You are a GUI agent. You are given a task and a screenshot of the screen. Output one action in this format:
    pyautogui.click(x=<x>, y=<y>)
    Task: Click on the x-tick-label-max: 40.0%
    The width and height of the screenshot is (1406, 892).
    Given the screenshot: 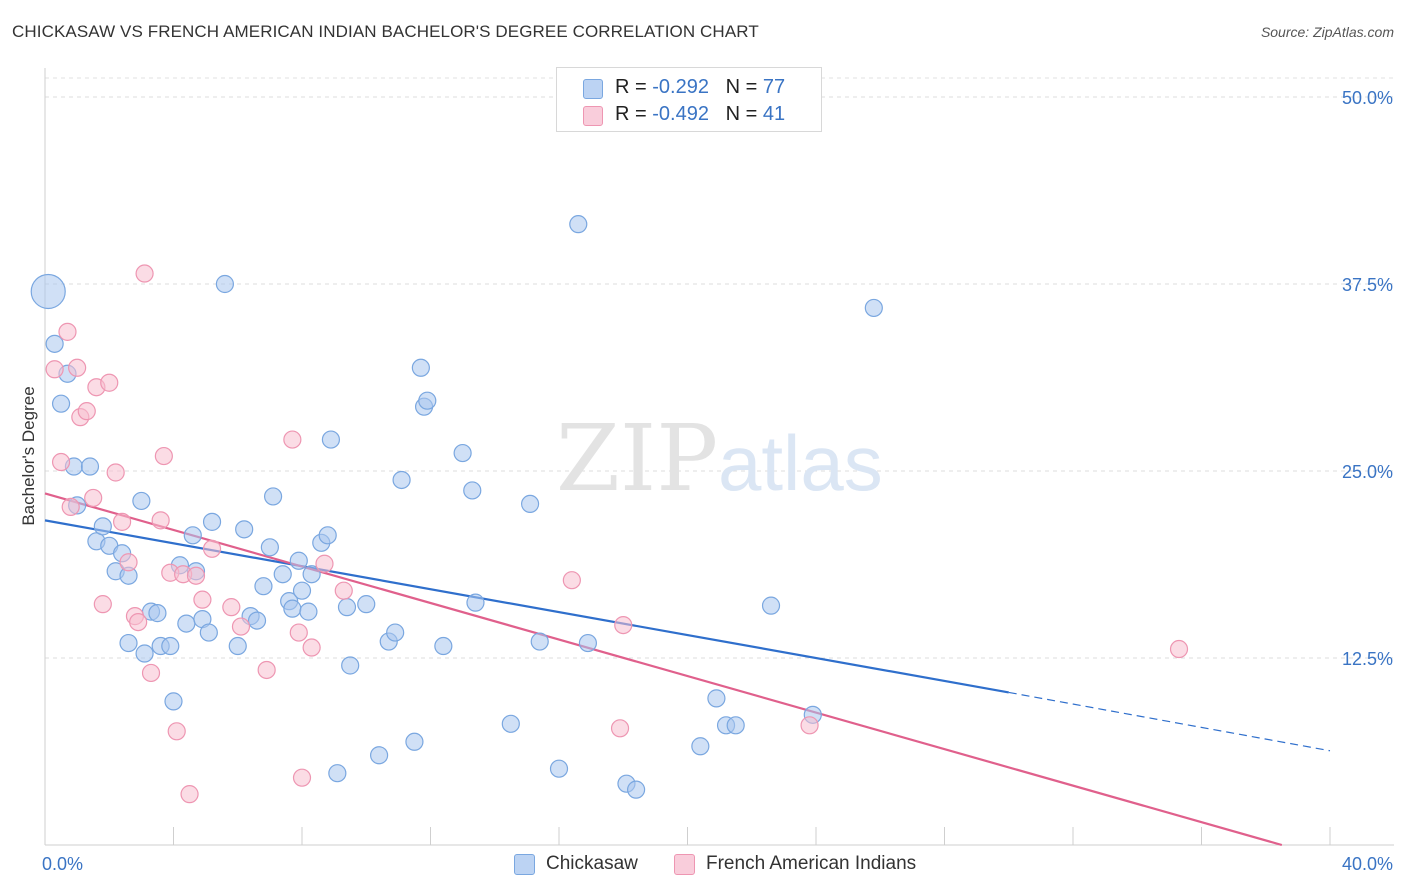 What is the action you would take?
    pyautogui.click(x=1367, y=864)
    